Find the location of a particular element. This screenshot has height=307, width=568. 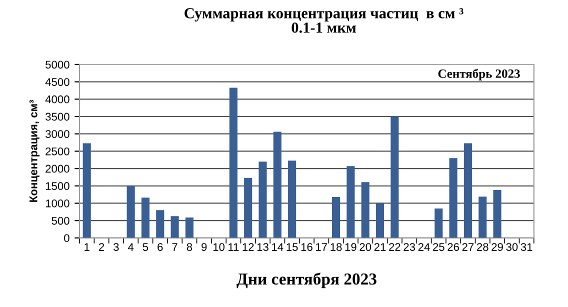

x-tick-label: 13 is located at coordinates (262, 247).